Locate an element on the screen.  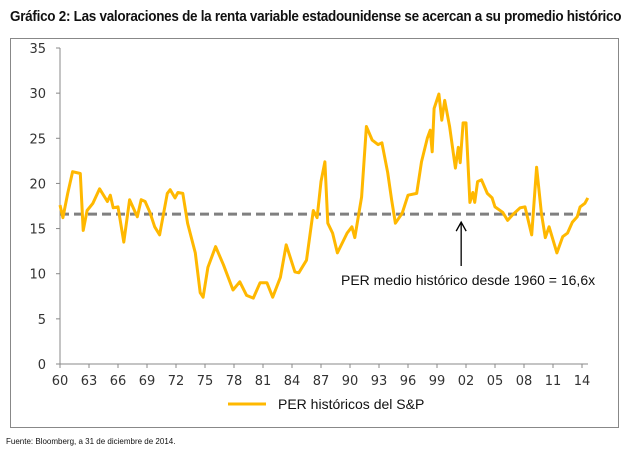
annotation-label: PER medio histórico desde 1960 = 16,6x is located at coordinates (468, 280).